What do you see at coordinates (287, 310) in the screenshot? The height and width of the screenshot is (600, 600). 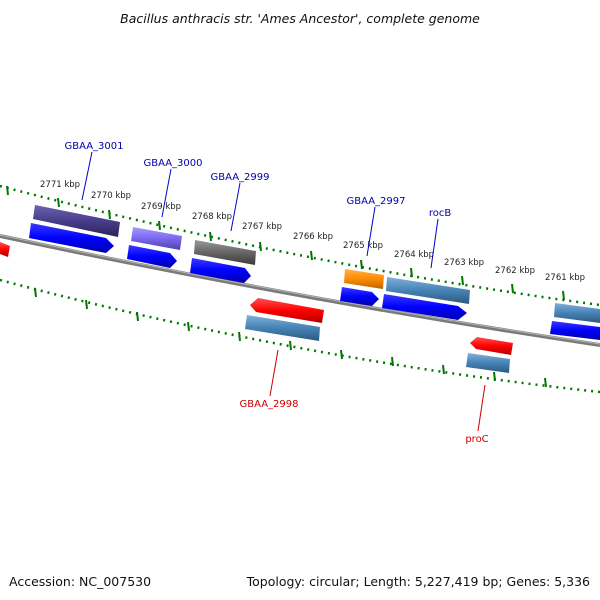 I see `gene-gbaa-2998-arrow` at bounding box center [287, 310].